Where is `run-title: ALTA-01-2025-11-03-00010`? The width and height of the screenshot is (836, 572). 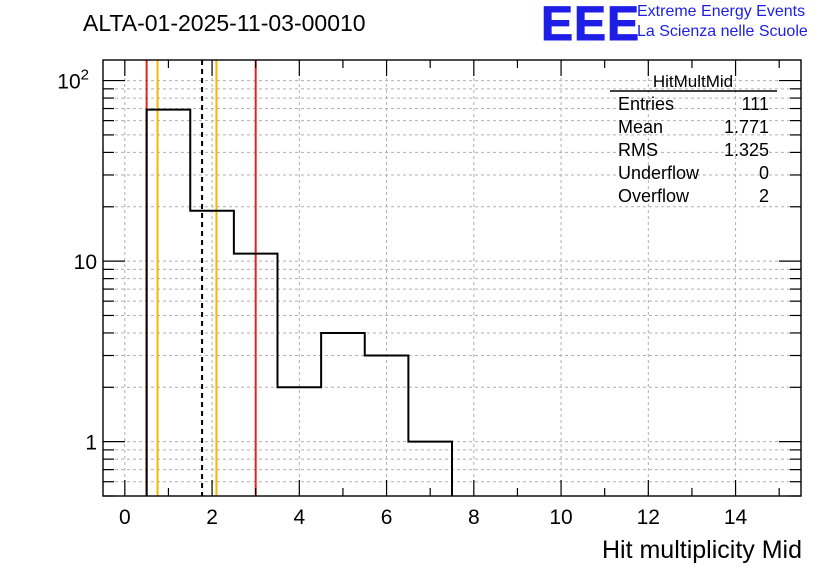
run-title: ALTA-01-2025-11-03-00010 is located at coordinates (224, 23).